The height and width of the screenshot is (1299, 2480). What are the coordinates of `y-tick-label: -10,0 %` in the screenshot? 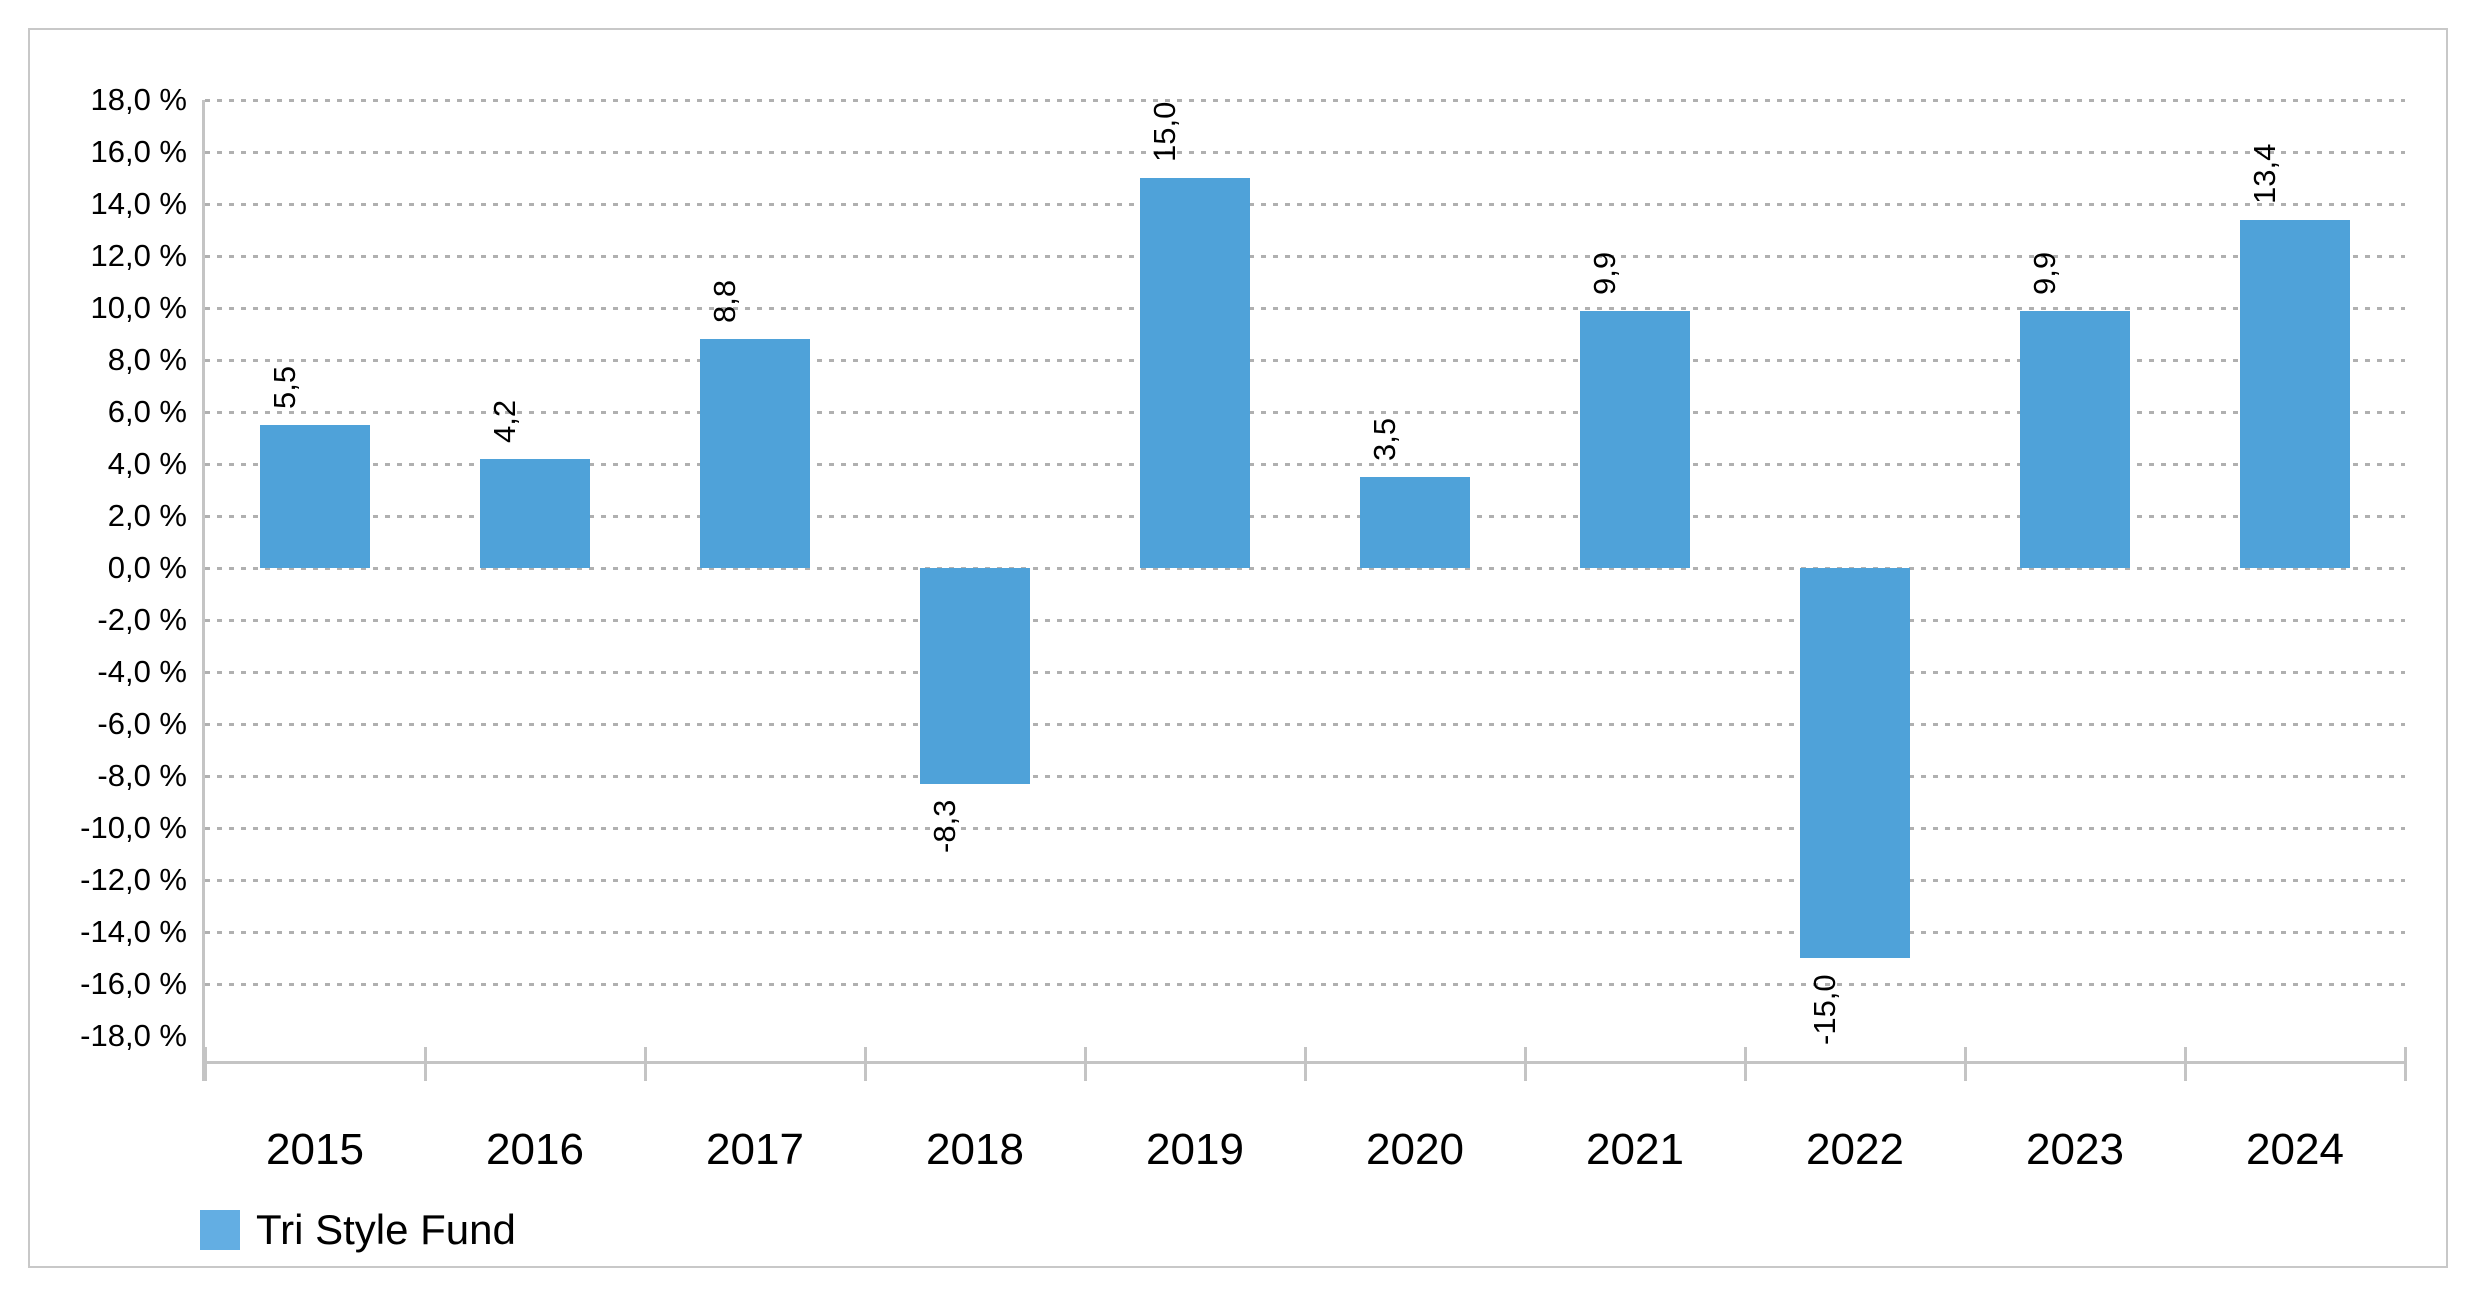 It's located at (133, 827).